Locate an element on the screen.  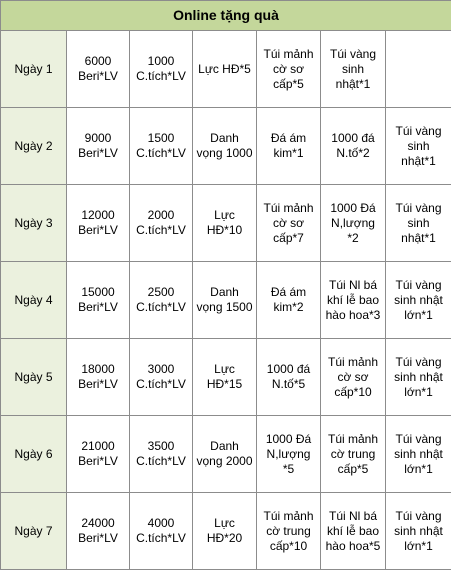
day-label: Ngày 4 is located at coordinates (33, 300).